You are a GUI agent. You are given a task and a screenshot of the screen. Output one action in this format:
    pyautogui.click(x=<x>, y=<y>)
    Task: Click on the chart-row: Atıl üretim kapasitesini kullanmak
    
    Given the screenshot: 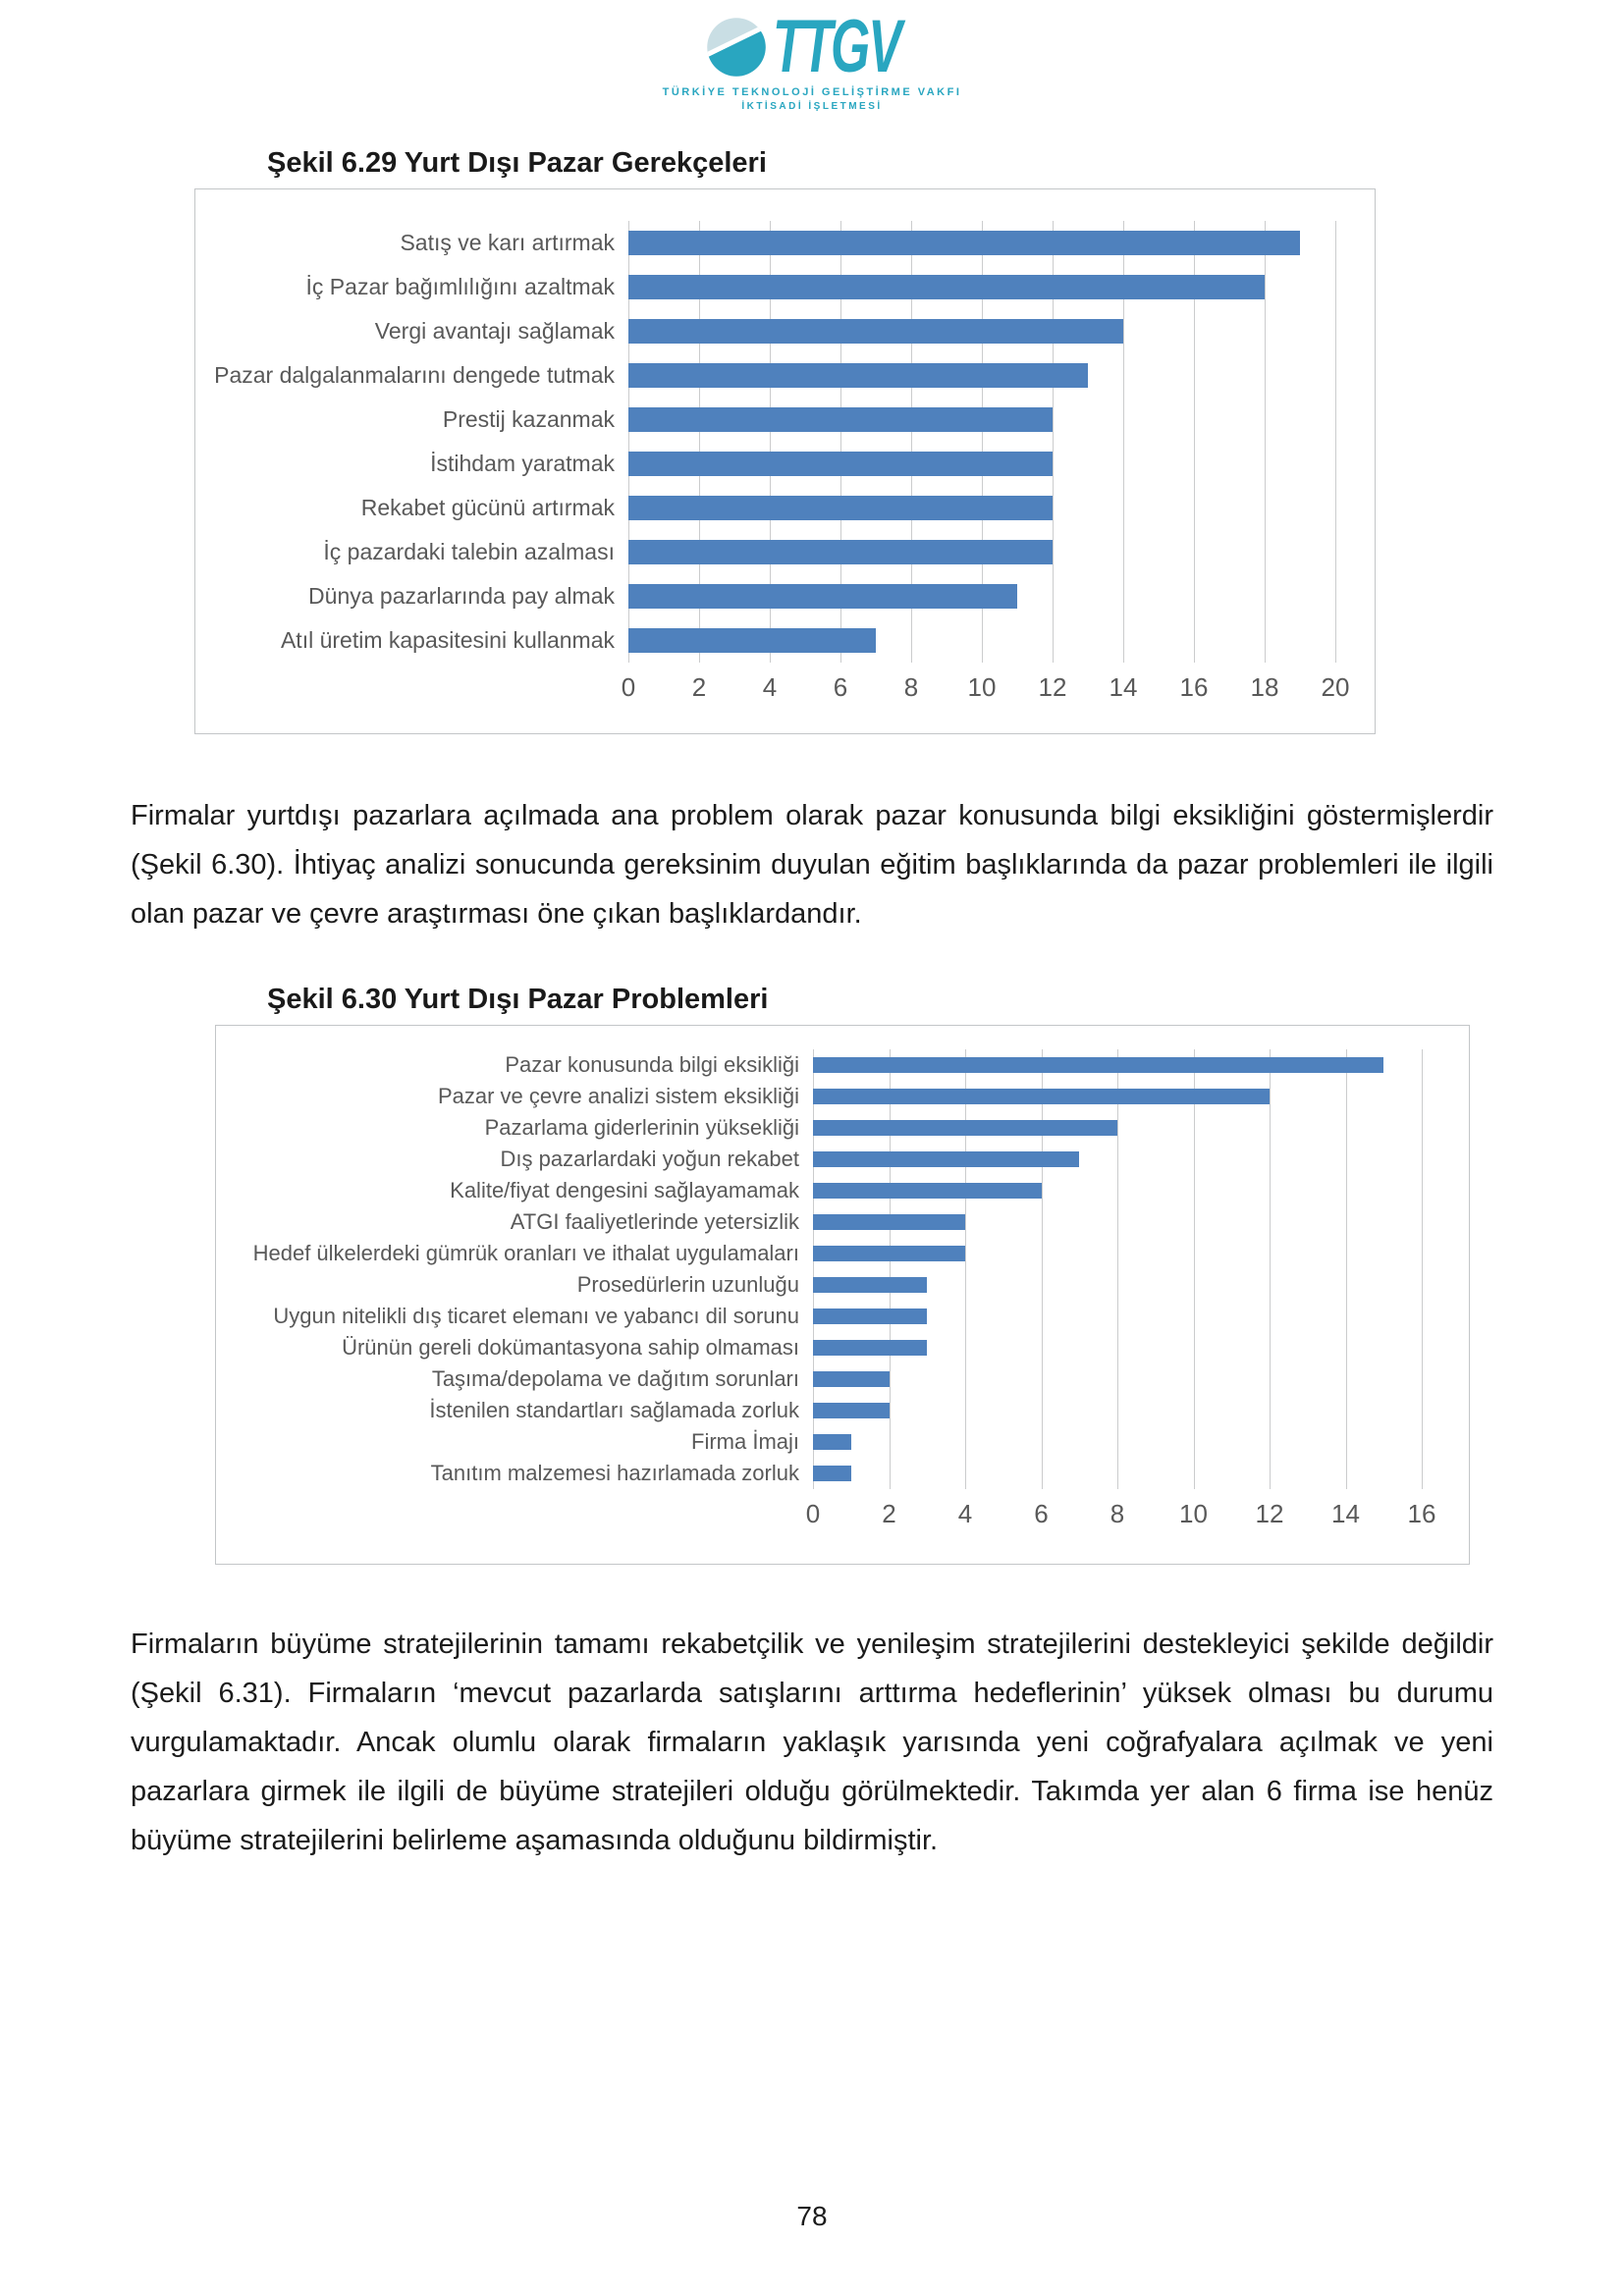 What is the action you would take?
    pyautogui.click(x=785, y=640)
    